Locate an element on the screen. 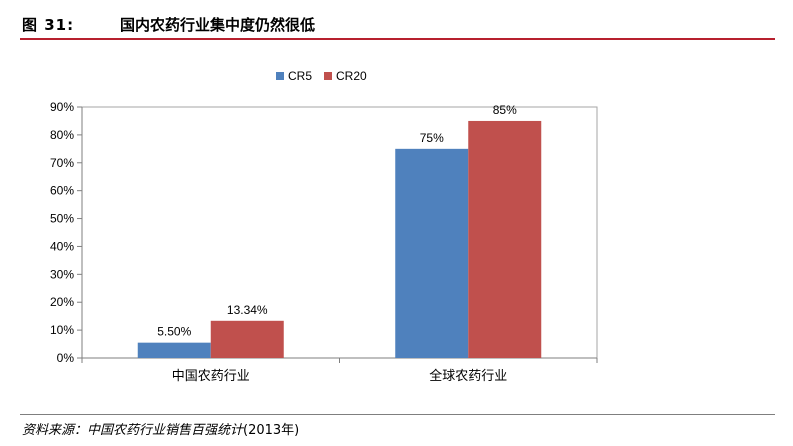  figure-title: 国内农药行业集中度仍然很低 is located at coordinates (218, 25).